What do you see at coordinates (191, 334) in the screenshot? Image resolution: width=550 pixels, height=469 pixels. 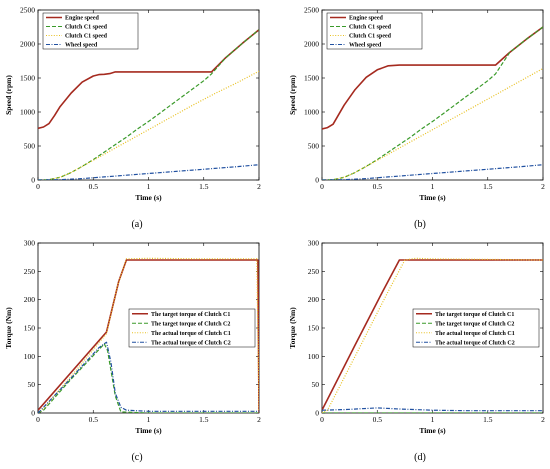 I see `legend-entry: The actual torque of Clutch C1` at bounding box center [191, 334].